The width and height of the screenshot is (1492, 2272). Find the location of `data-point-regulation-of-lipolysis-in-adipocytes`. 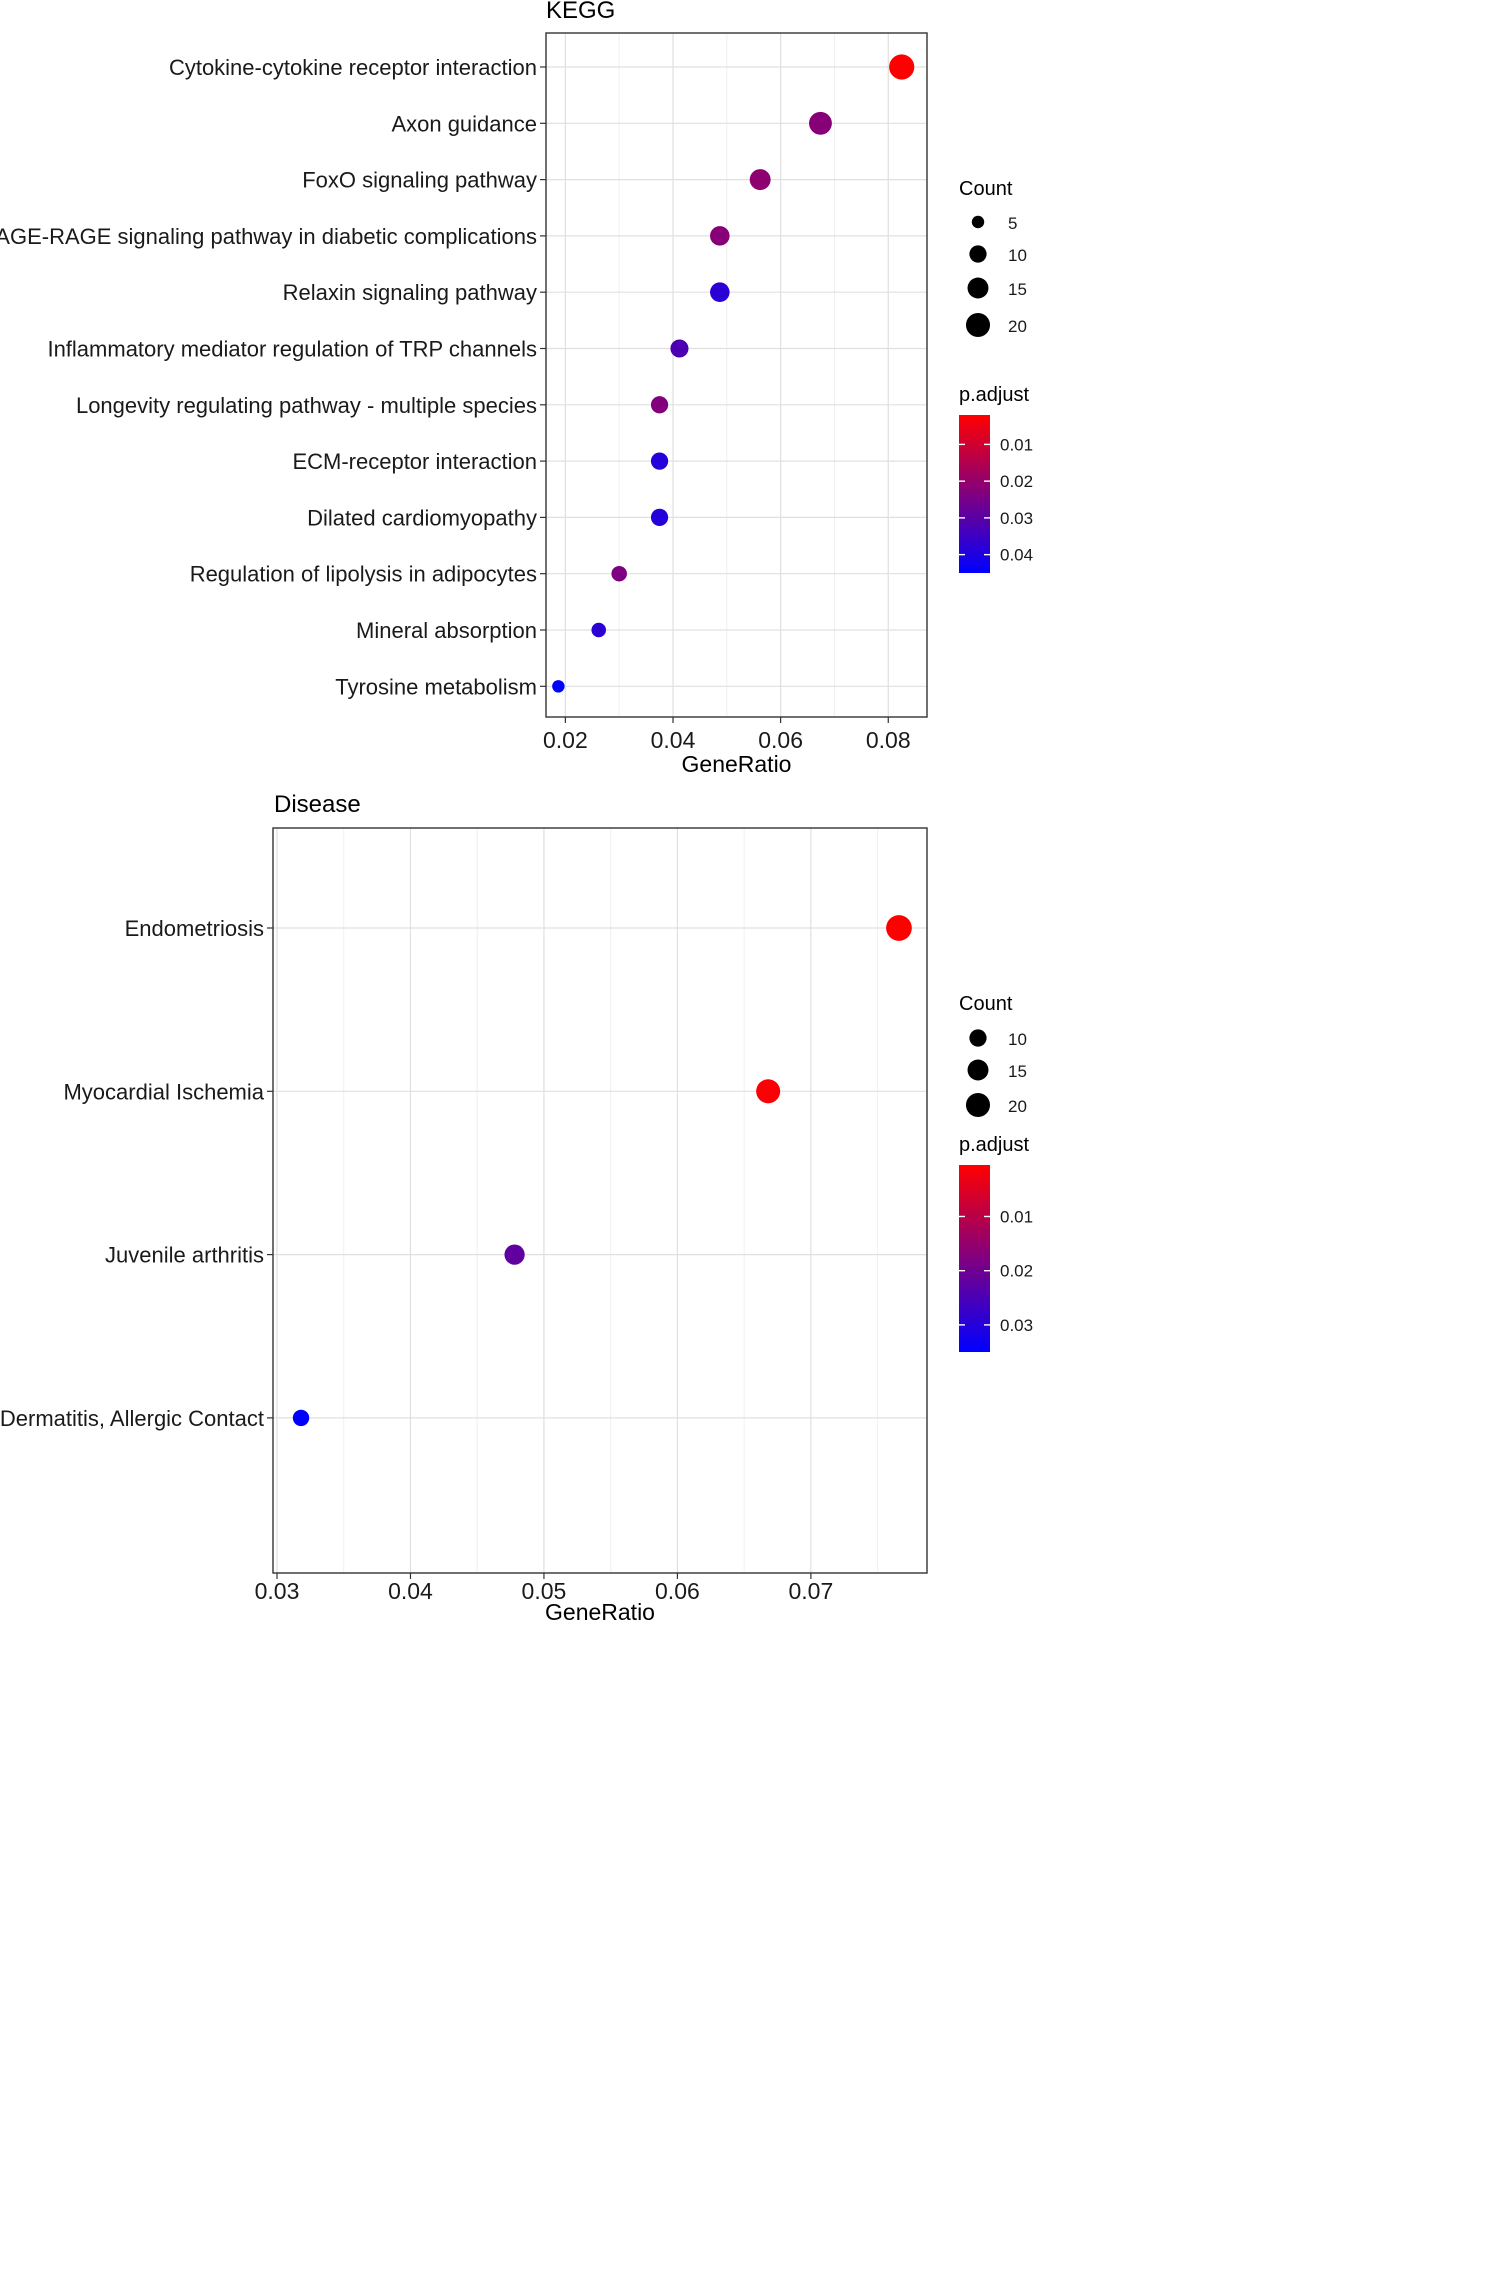

data-point-regulation-of-lipolysis-in-adipocytes is located at coordinates (619, 573).